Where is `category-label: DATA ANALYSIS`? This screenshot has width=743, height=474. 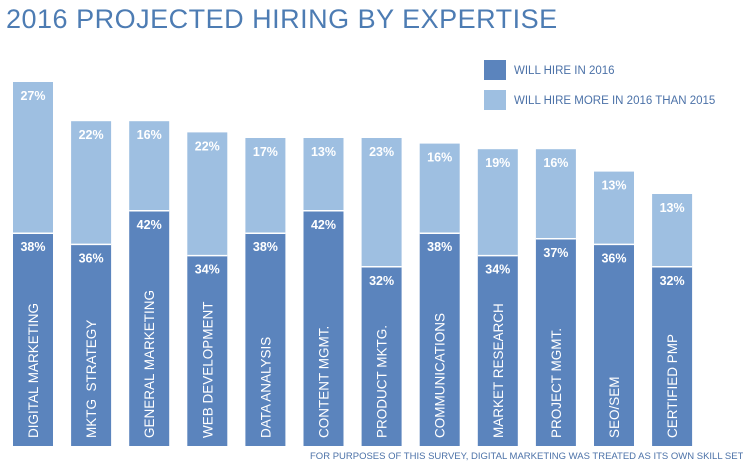 category-label: DATA ANALYSIS is located at coordinates (265, 387).